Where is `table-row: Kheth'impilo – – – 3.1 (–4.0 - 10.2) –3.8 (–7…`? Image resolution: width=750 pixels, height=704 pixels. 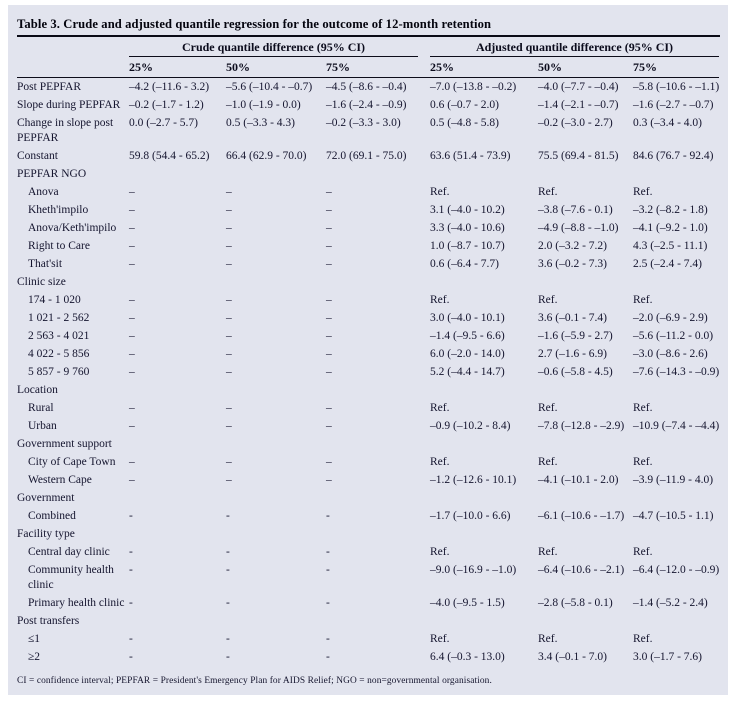
table-row: Kheth'impilo – – – 3.1 (–4.0 - 10.2) –3.8 (–7… is located at coordinates (368, 210).